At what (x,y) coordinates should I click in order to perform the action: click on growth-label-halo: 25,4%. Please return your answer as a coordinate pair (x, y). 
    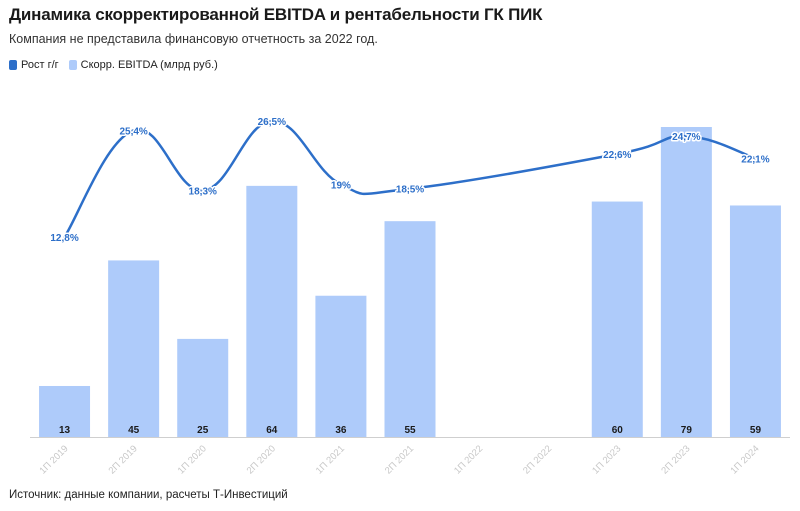
    Looking at the image, I should click on (133, 131).